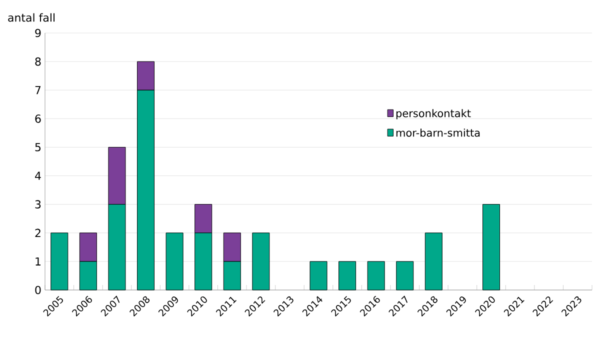 This screenshot has height=345, width=609. Describe the element at coordinates (38, 61) in the screenshot. I see `y-tick-label: 8` at that location.